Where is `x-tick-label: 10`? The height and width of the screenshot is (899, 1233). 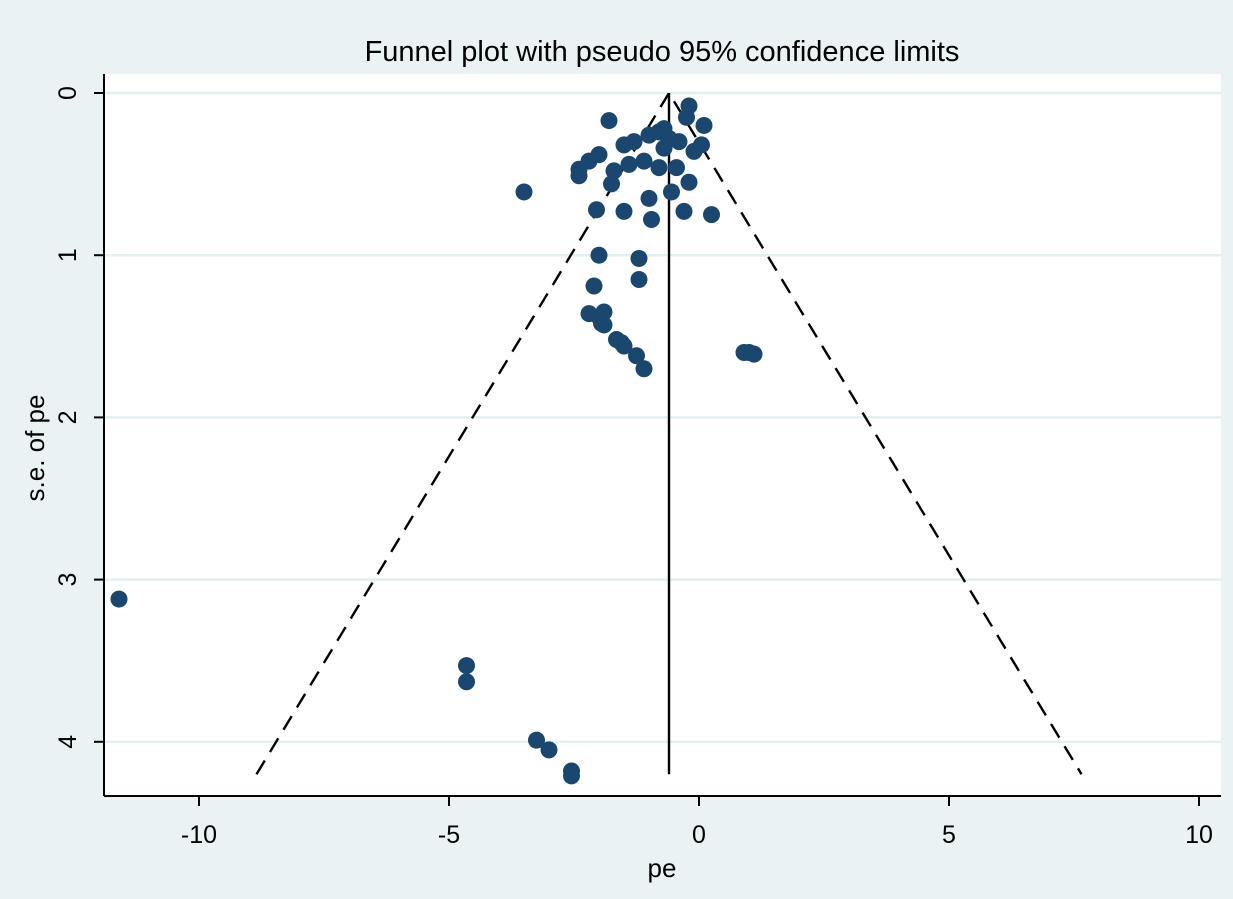 x-tick-label: 10 is located at coordinates (1199, 835).